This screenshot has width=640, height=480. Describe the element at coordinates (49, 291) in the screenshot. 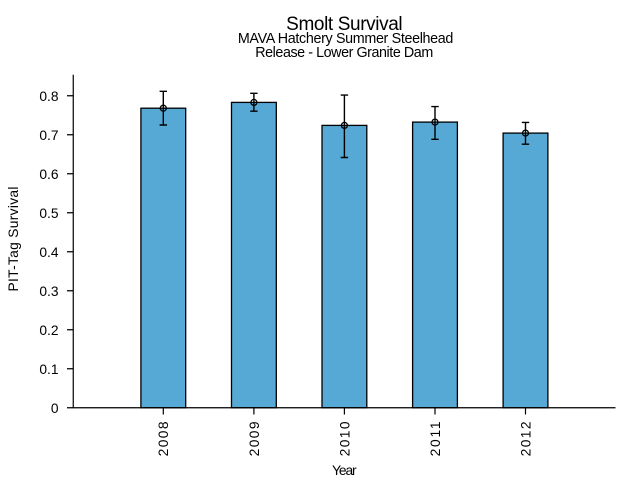

I see `svg-text: 0.3` at that location.